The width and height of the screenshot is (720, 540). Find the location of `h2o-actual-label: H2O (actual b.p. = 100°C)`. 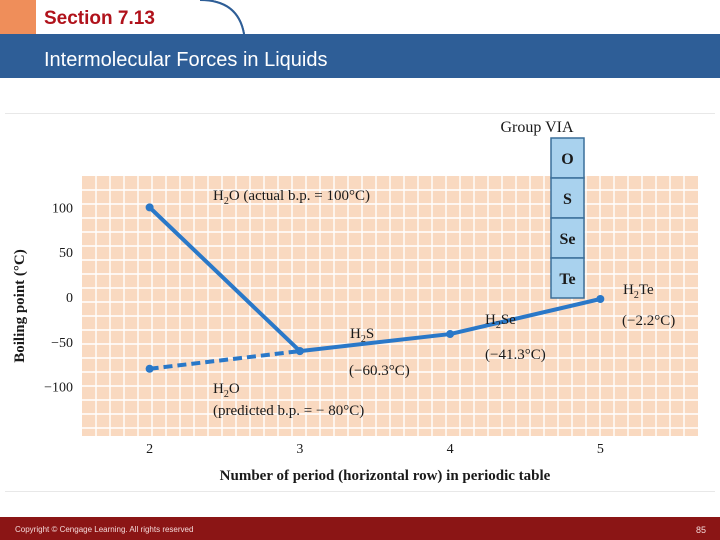

h2o-actual-label: H2O (actual b.p. = 100°C) is located at coordinates (291, 197).